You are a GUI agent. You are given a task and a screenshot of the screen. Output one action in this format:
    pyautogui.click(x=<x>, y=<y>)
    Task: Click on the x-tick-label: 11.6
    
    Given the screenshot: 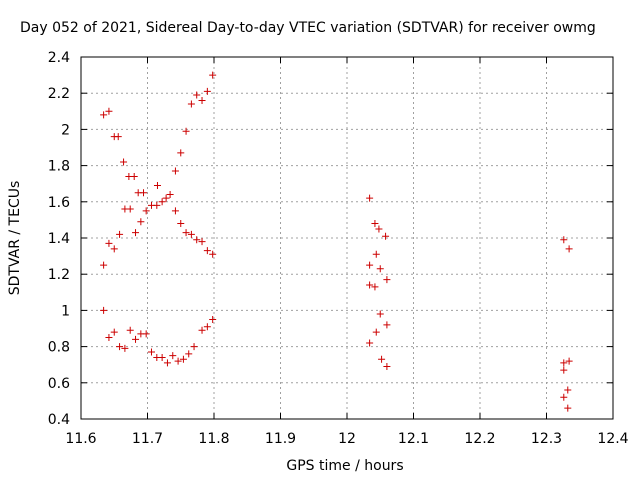 What is the action you would take?
    pyautogui.click(x=80, y=439)
    